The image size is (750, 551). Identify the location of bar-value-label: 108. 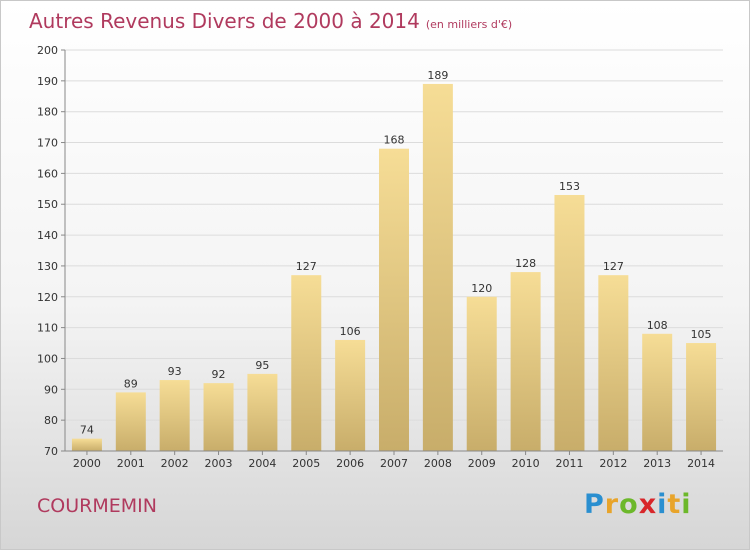
(657, 325).